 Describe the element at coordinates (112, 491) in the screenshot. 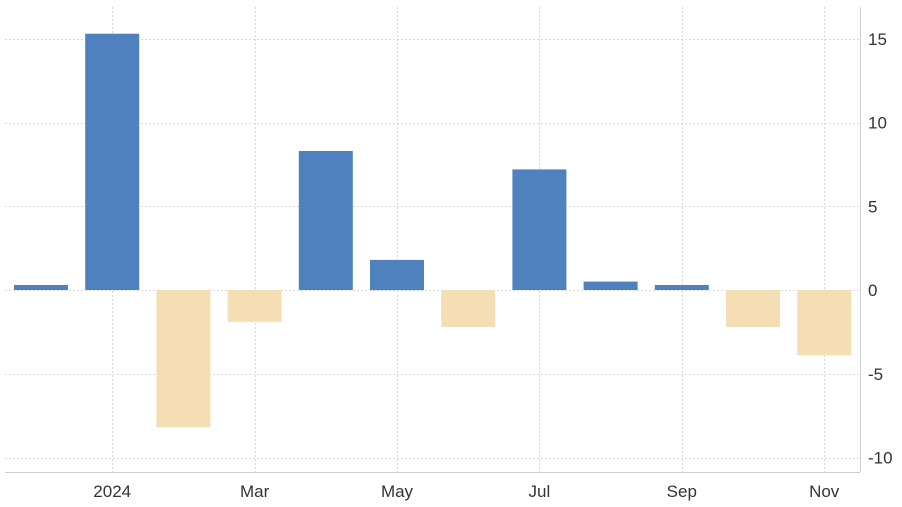

I see `x-tick-label: 2024` at that location.